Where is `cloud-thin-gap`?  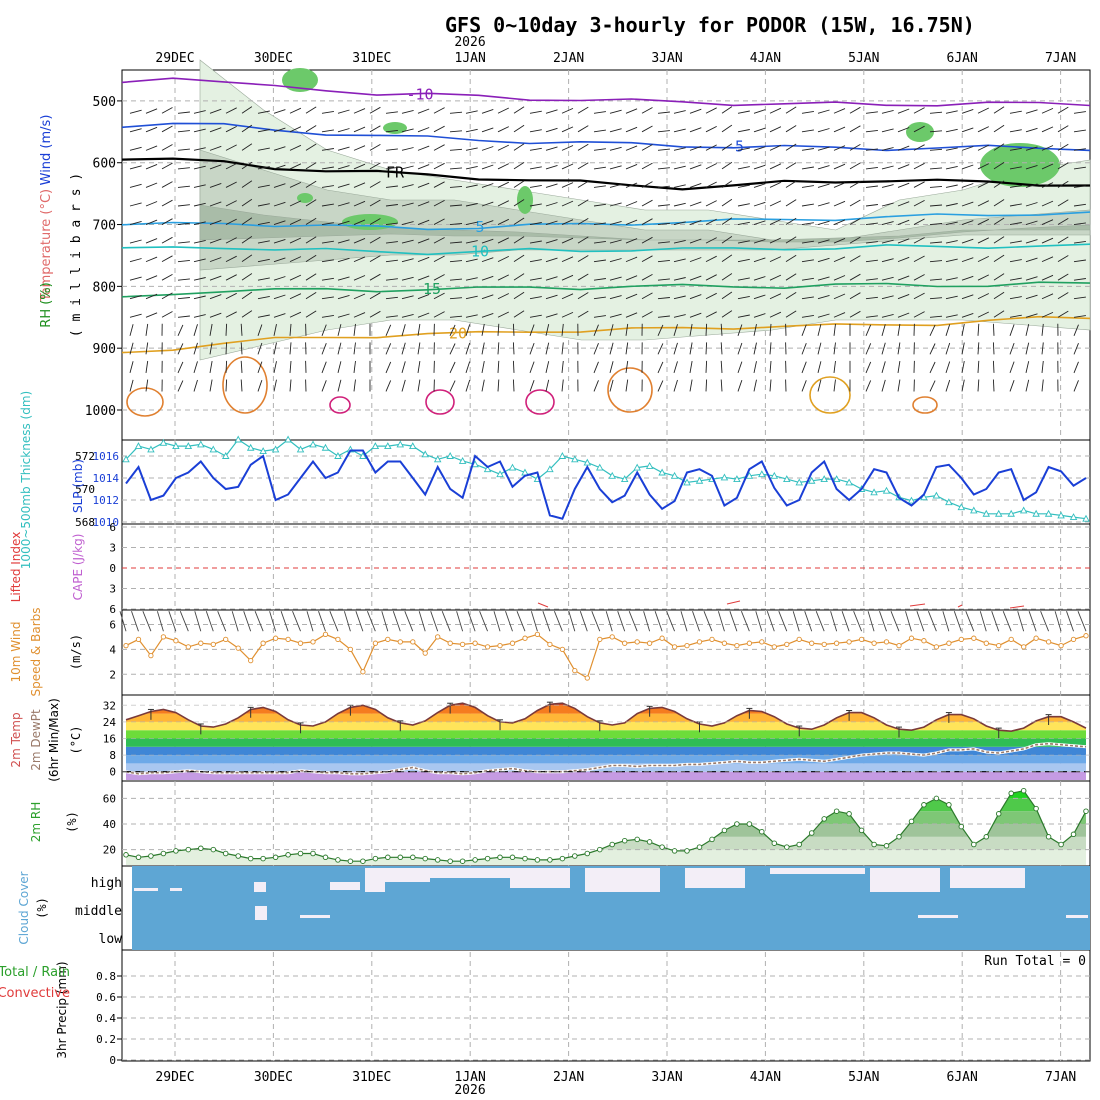
cloud-thin-gap is located at coordinates (938, 916).